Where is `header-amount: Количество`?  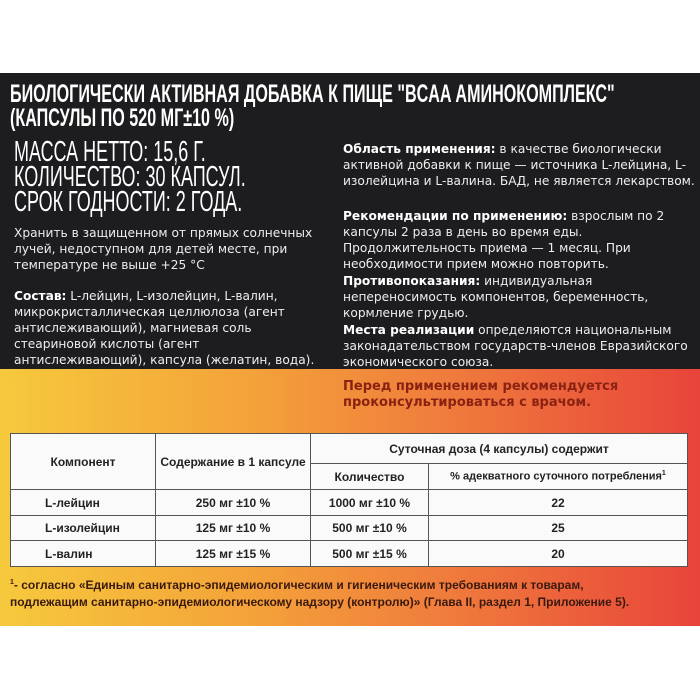 header-amount: Количество is located at coordinates (369, 476).